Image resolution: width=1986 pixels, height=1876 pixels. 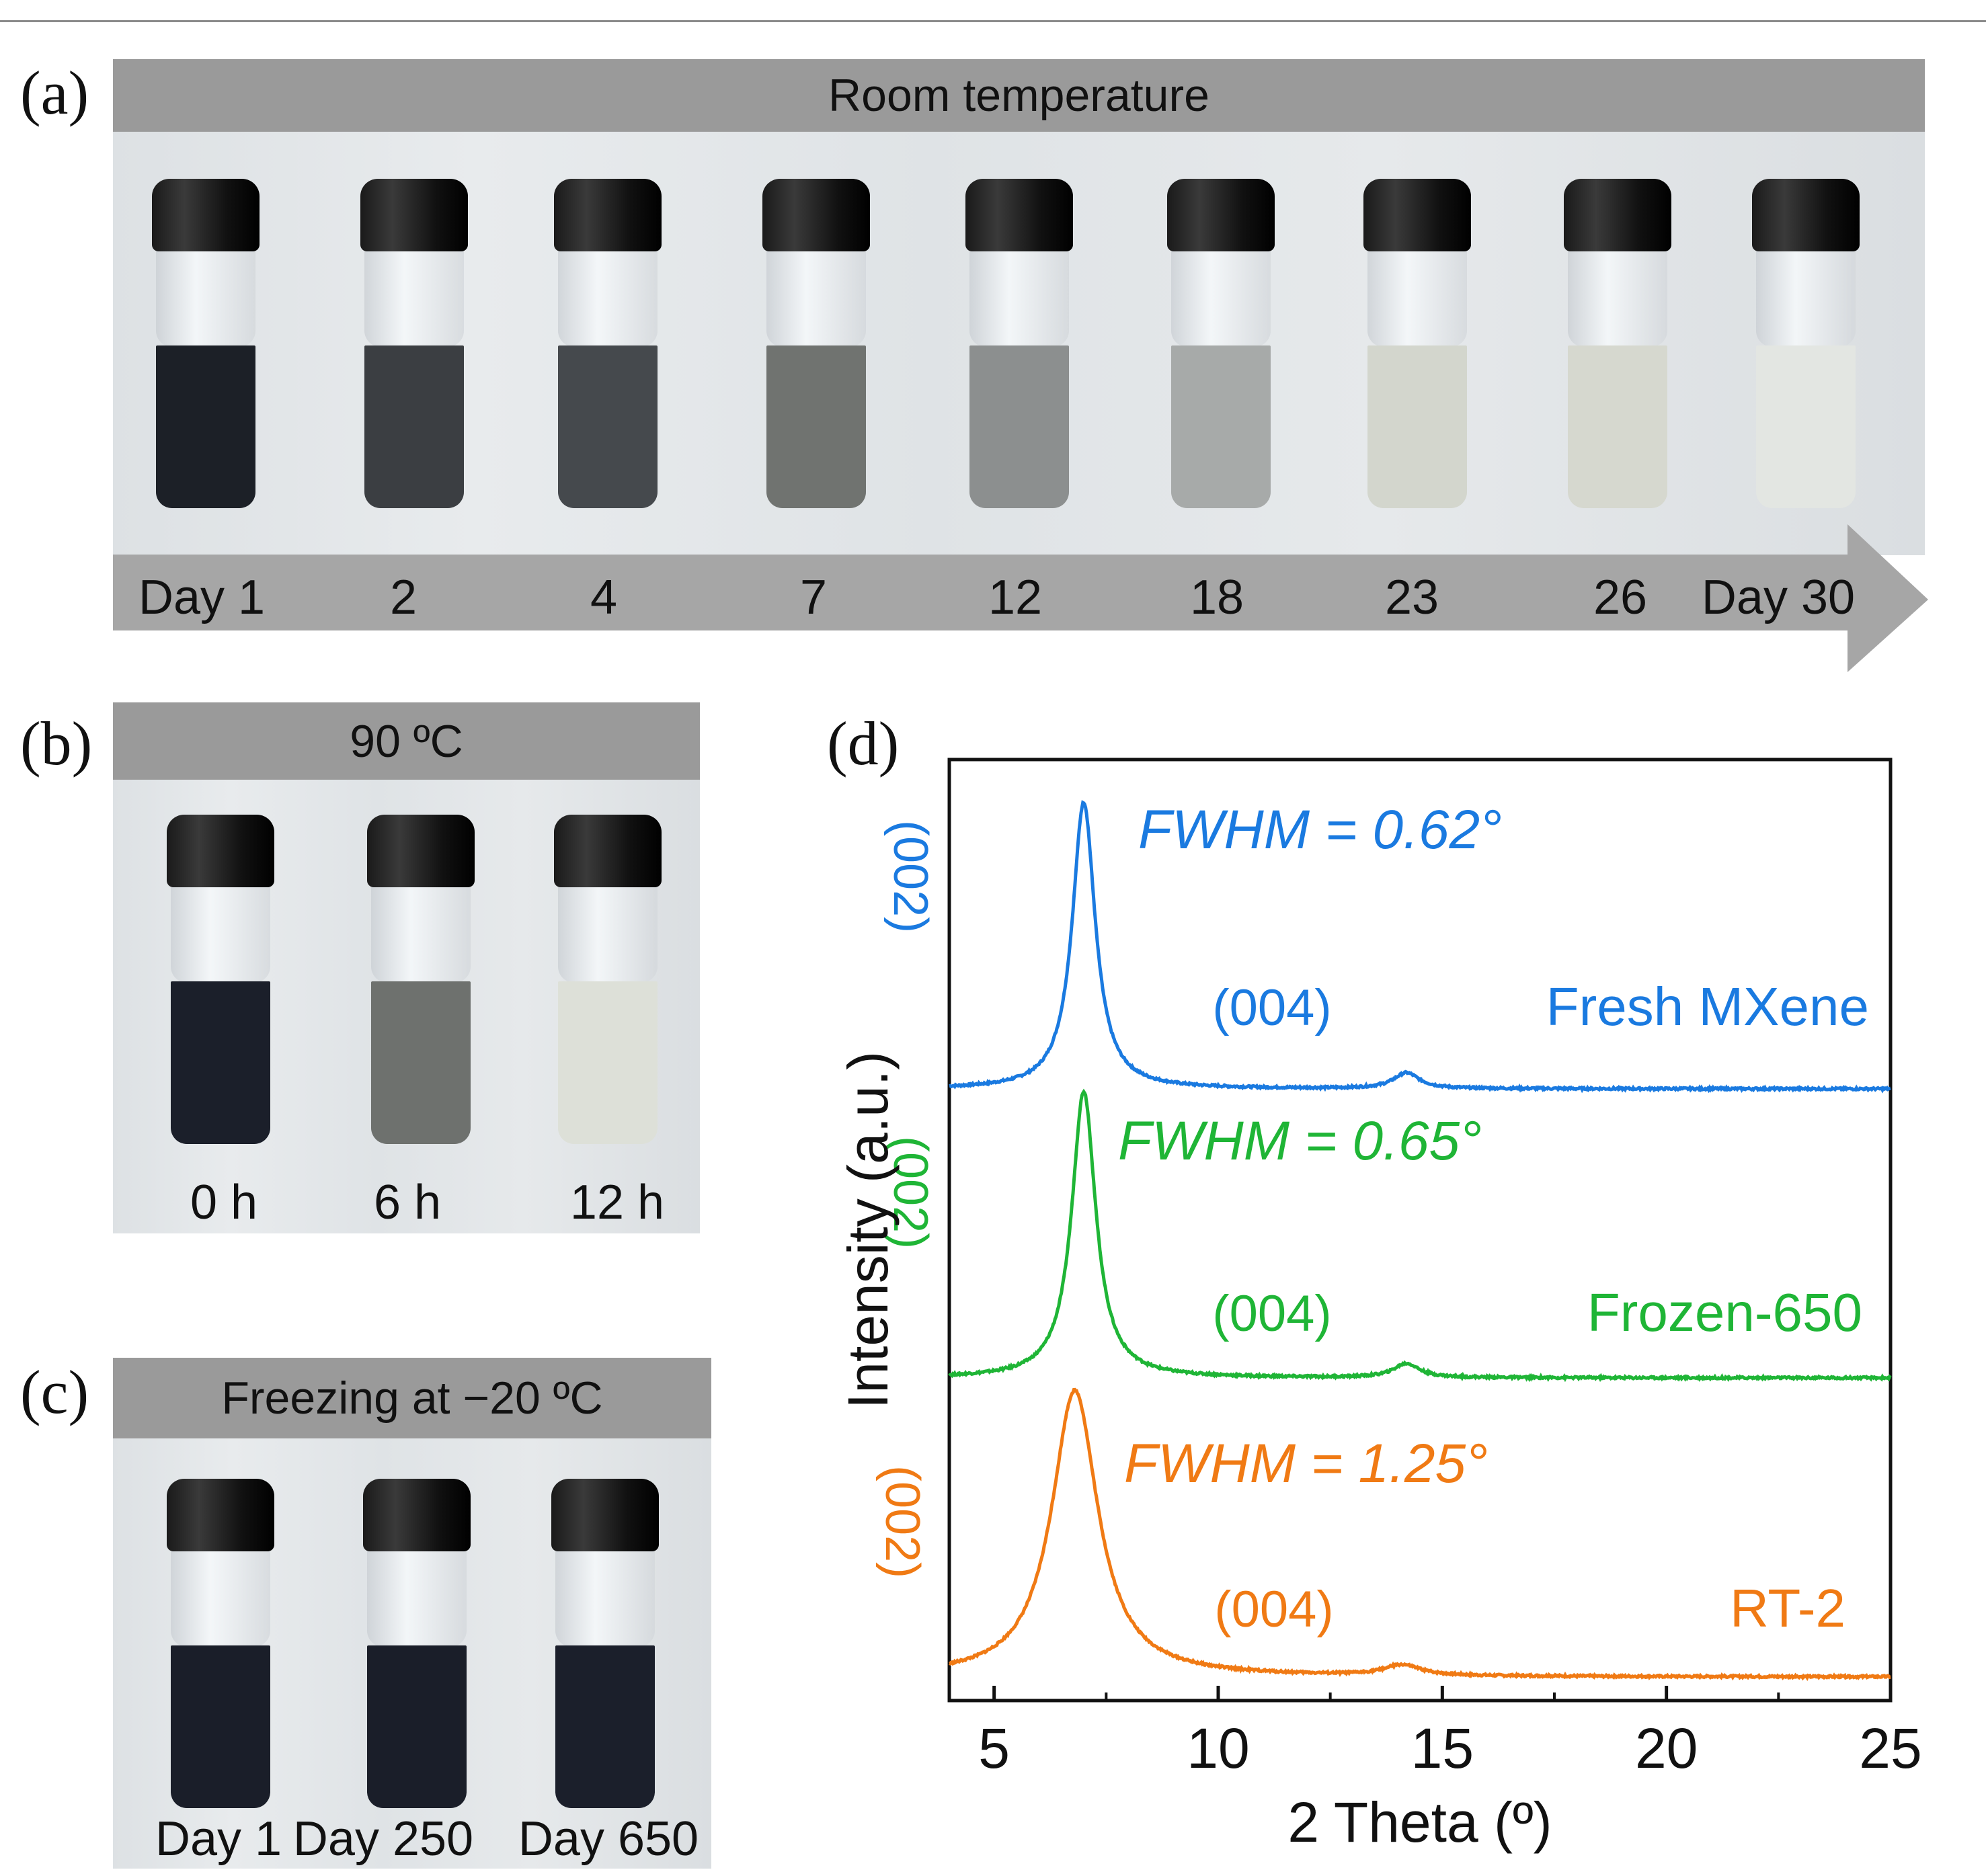 What do you see at coordinates (1708, 1006) in the screenshot?
I see `xrd-series-name-0: Fresh MXene` at bounding box center [1708, 1006].